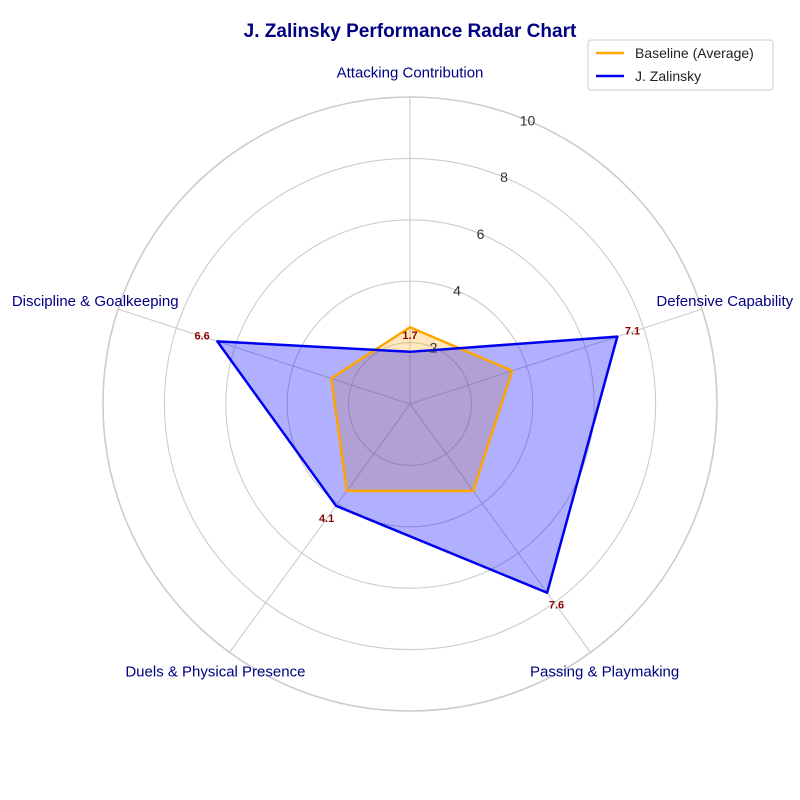 The height and width of the screenshot is (800, 800). I want to click on axis-label: Attacking Contribution, so click(410, 73).